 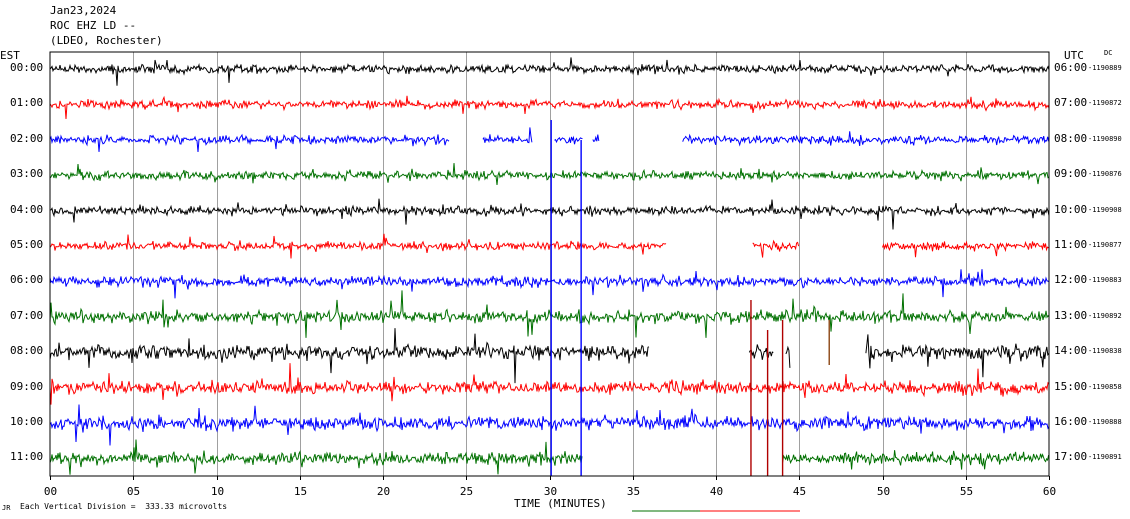 What do you see at coordinates (133, 491) in the screenshot?
I see `x-tick-label: 05` at bounding box center [133, 491].